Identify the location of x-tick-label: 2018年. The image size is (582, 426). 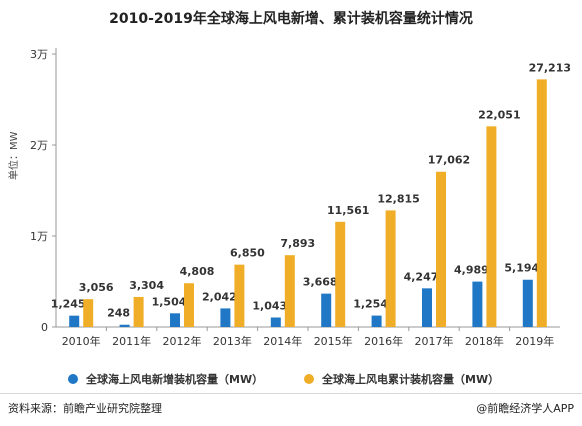
(484, 341).